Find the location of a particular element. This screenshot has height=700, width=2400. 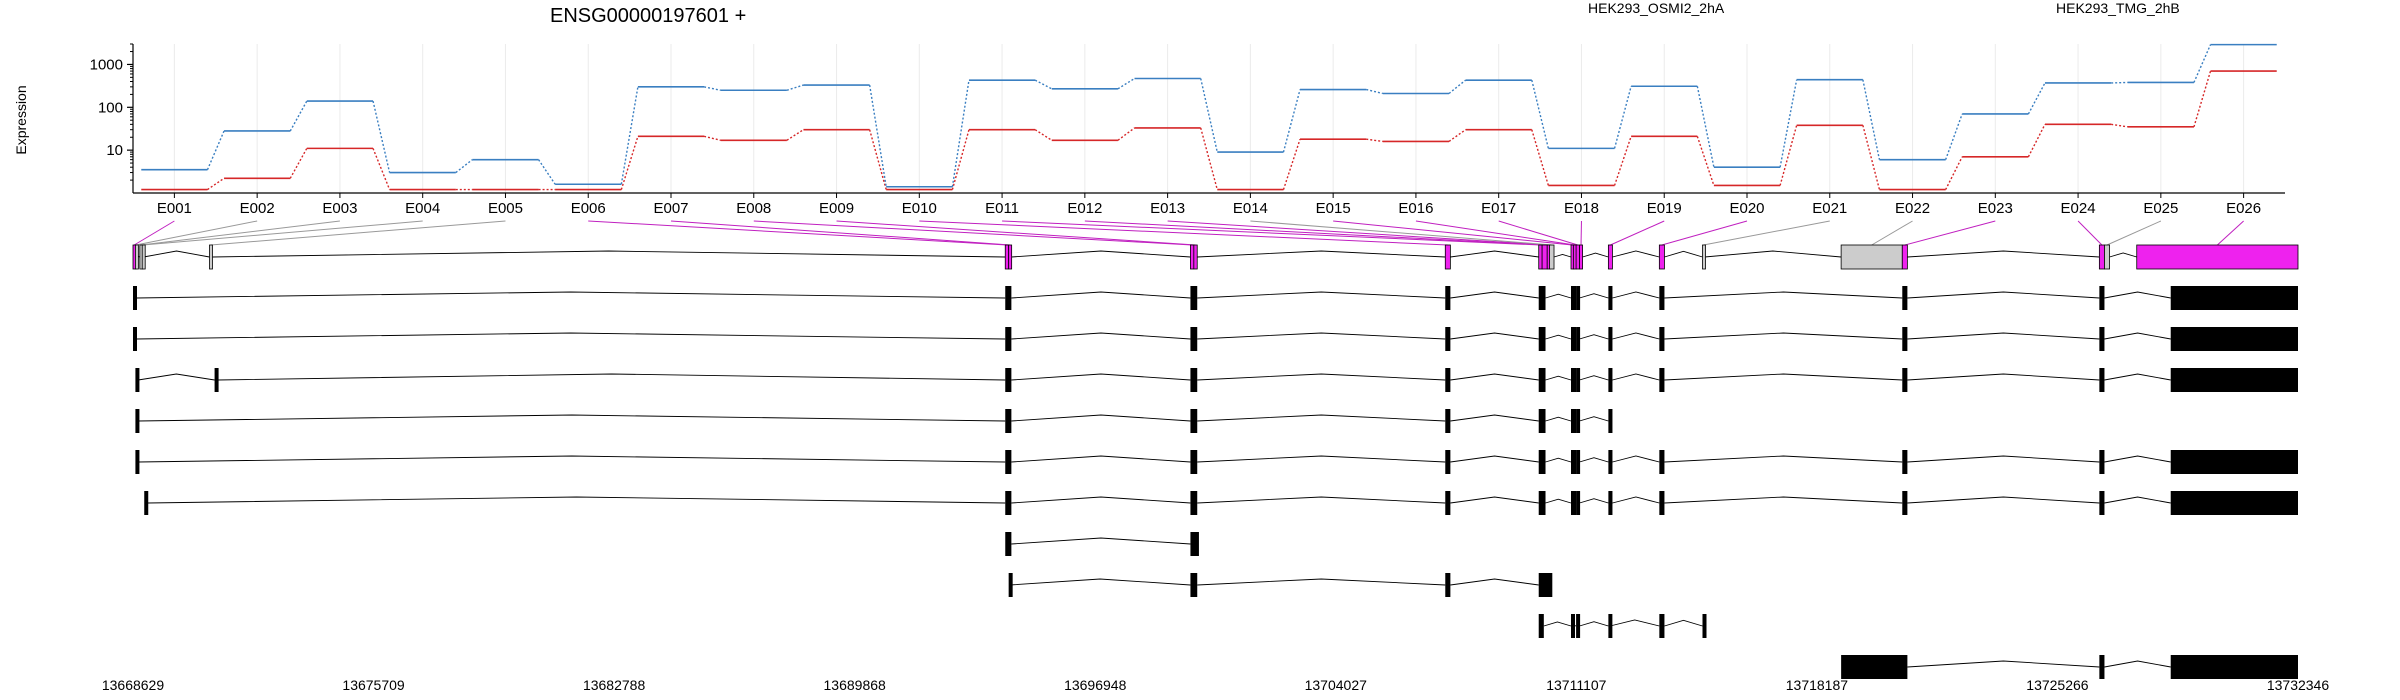

exon-E002 is located at coordinates (137, 257).